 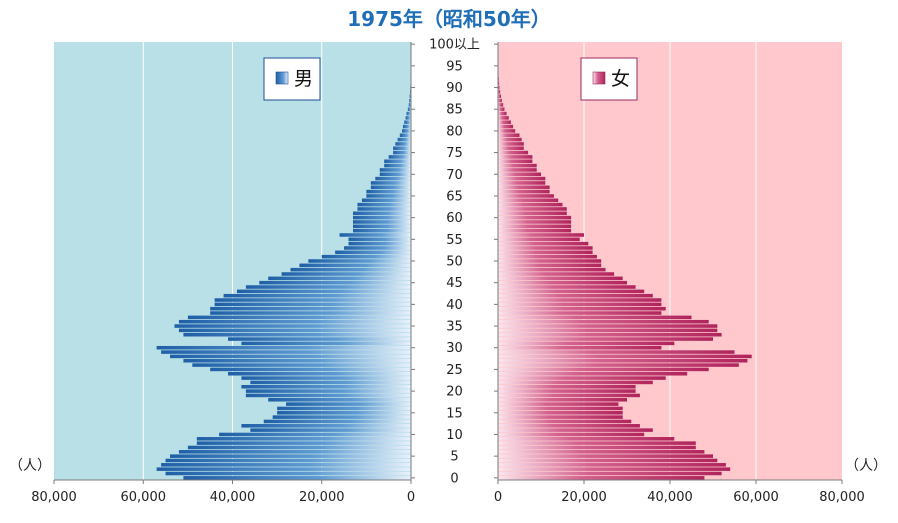 I want to click on age-label: 15, so click(x=454, y=413).